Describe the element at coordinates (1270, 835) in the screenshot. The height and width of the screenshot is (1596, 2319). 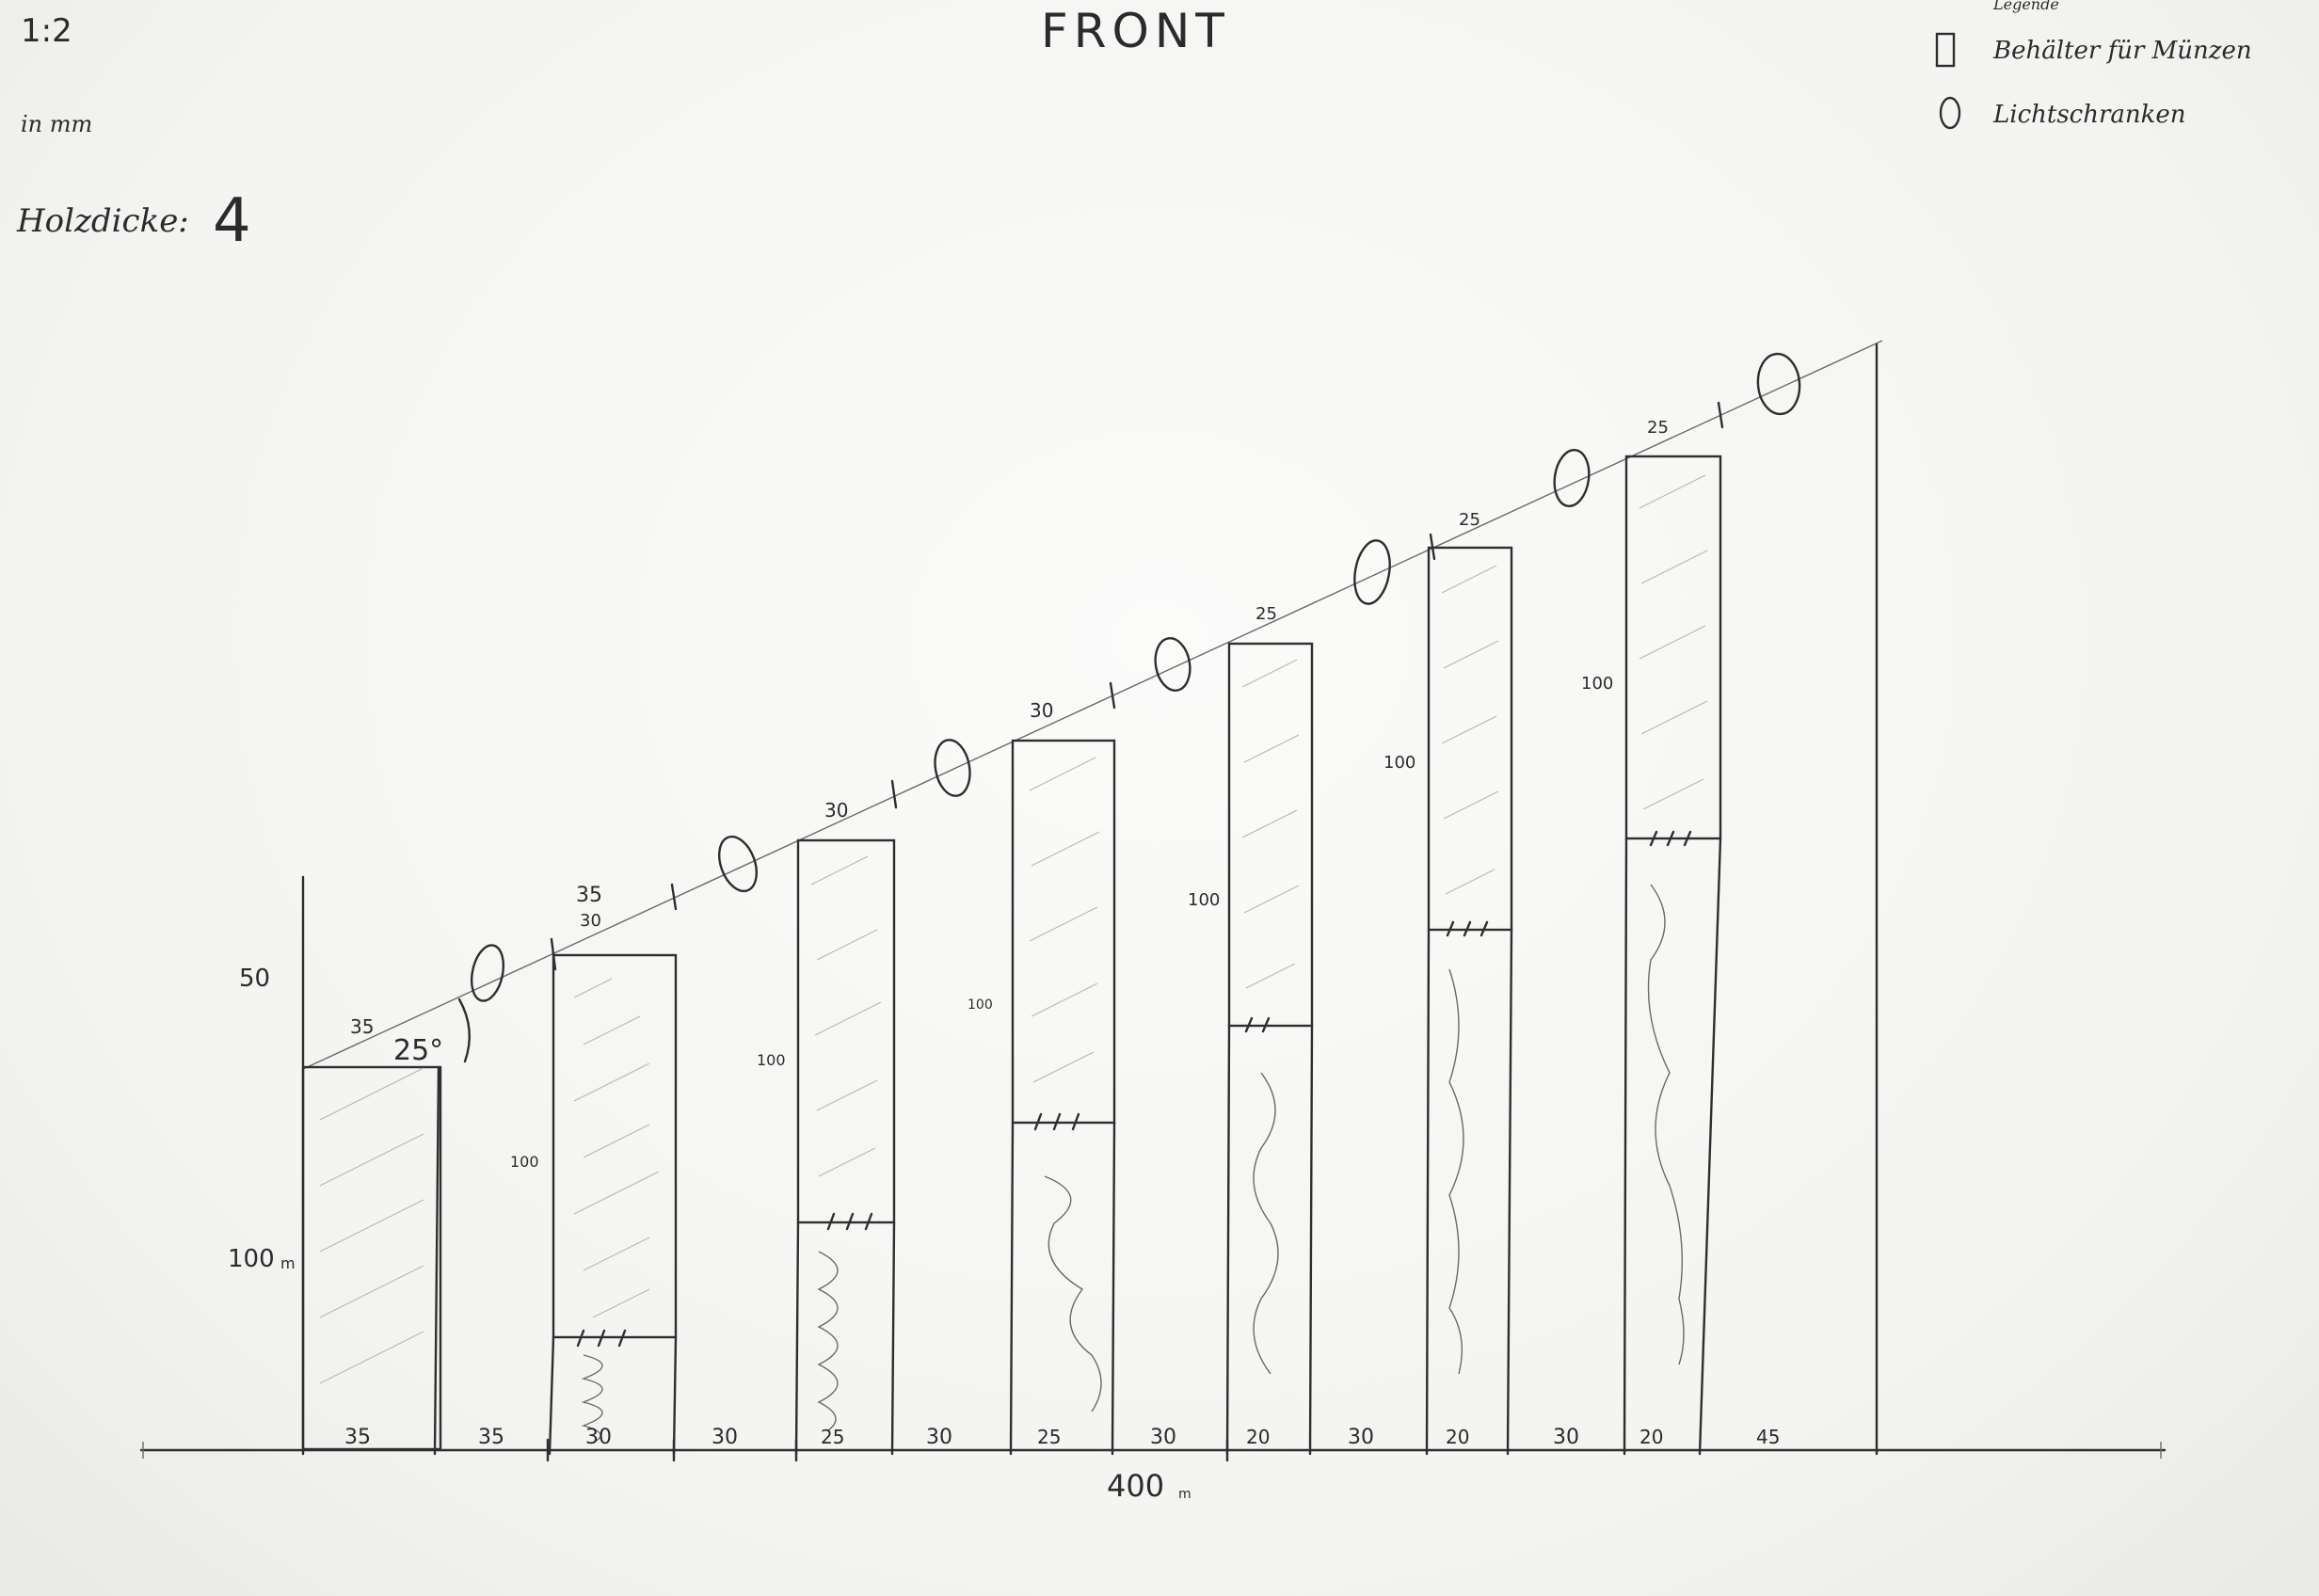
I see `column-5-container` at that location.